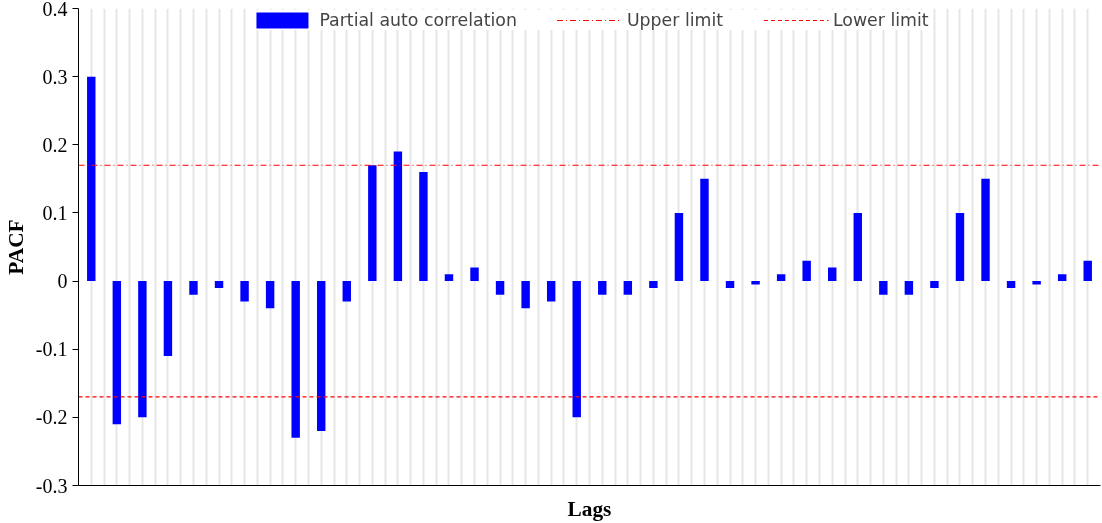  I want to click on legend-label: Upper limit, so click(674, 20).